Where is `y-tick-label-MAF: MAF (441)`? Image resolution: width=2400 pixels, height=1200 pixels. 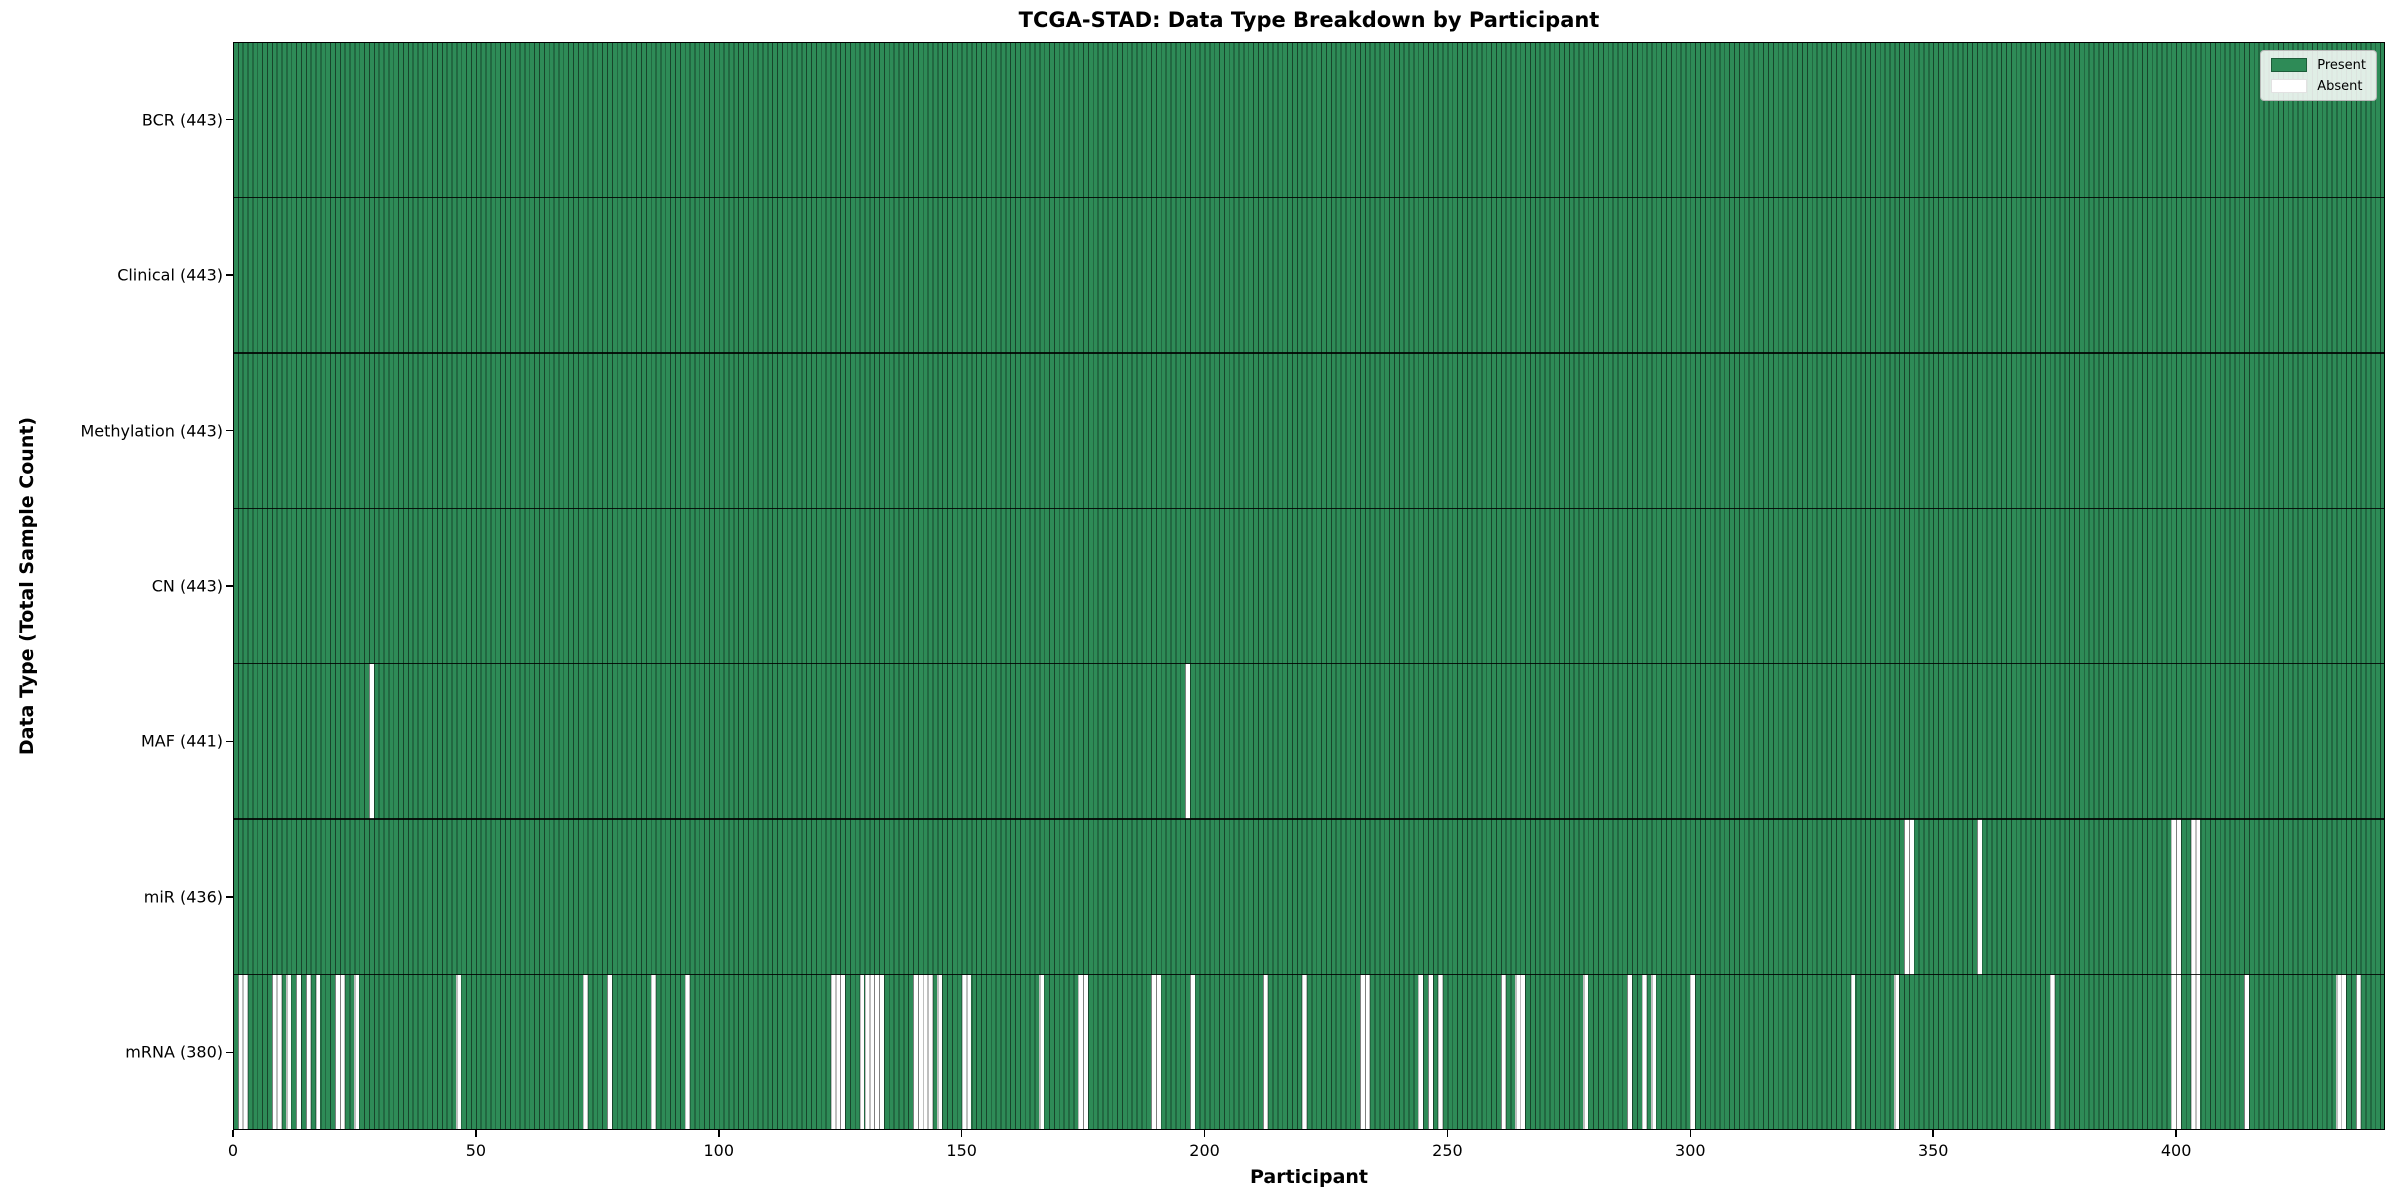 y-tick-label-MAF: MAF (441) is located at coordinates (181, 741).